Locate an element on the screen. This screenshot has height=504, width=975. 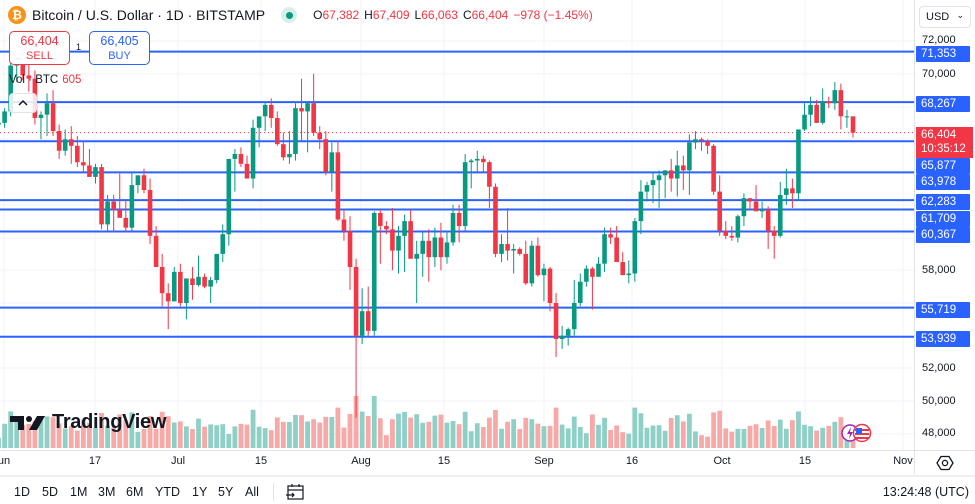
sell-button: 66,404 SELL is located at coordinates (39, 48).